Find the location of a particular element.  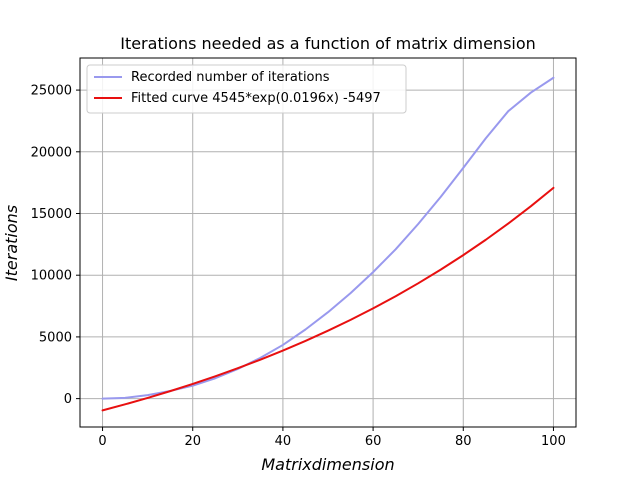

legend-label-fitted: Fitted curve 4545*exp(0.0196x) -5497 is located at coordinates (256, 98).